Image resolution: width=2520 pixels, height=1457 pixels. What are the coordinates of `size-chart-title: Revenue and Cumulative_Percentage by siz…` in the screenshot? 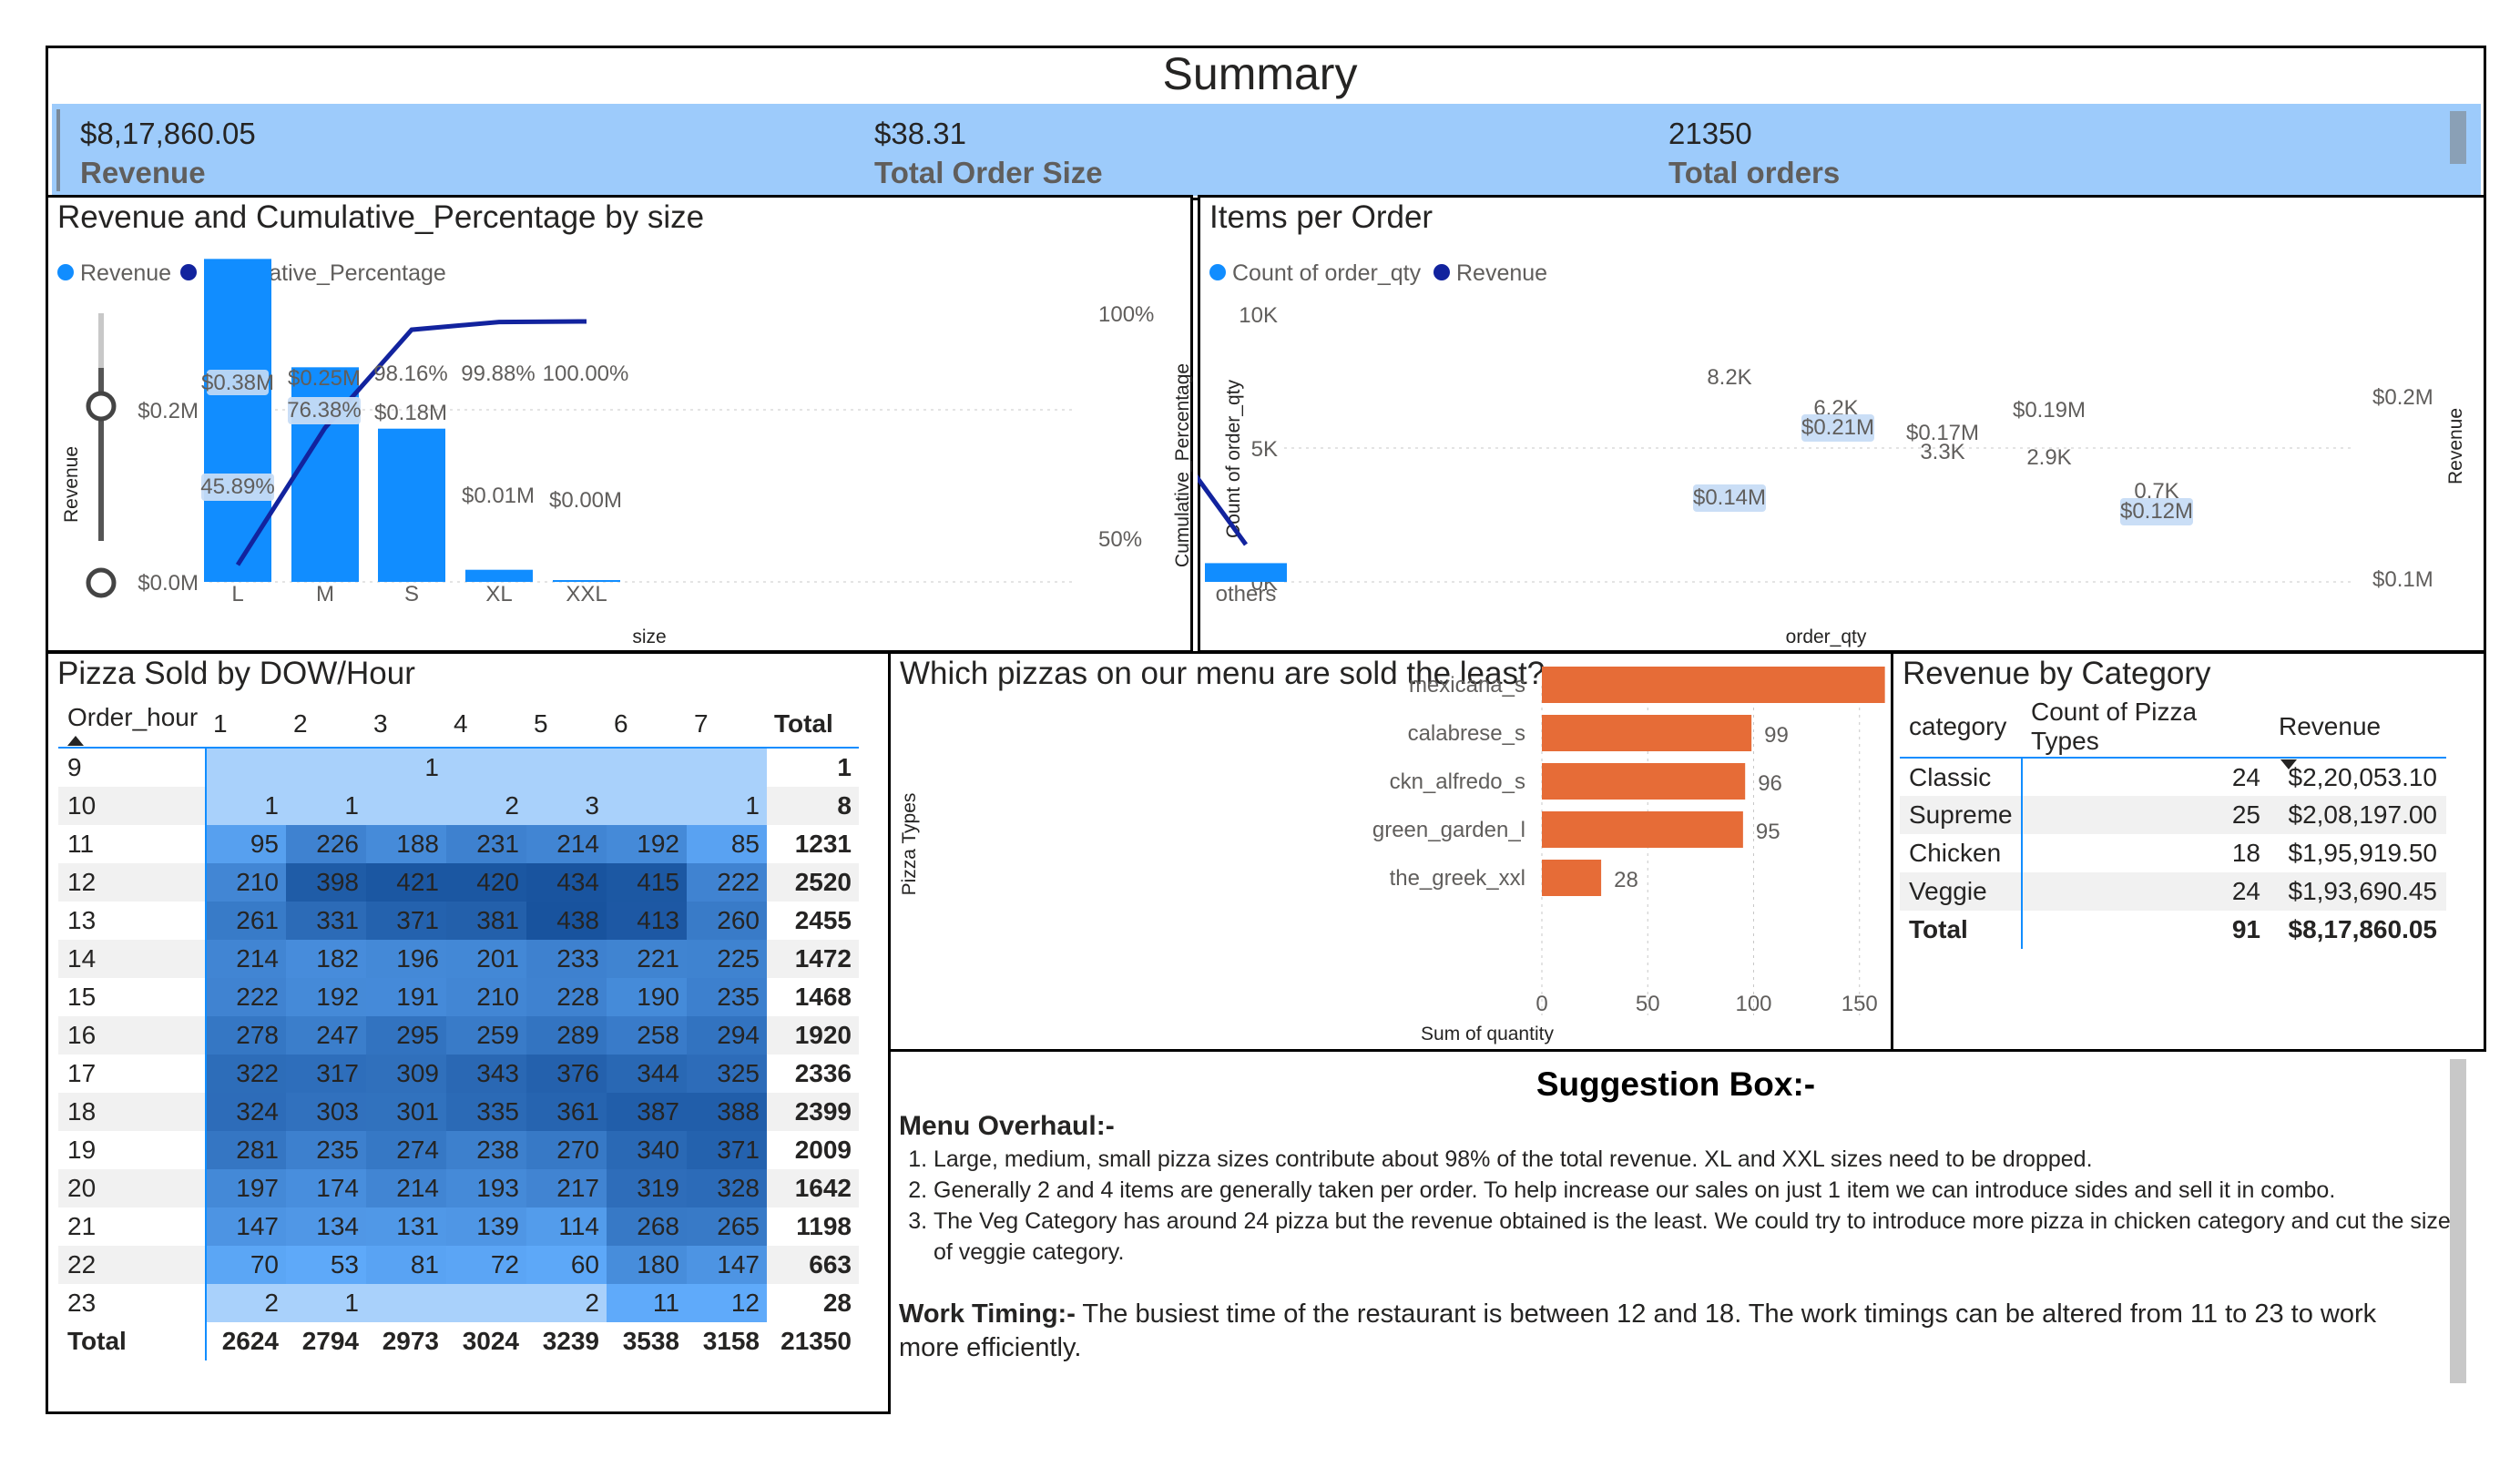 It's located at (381, 217).